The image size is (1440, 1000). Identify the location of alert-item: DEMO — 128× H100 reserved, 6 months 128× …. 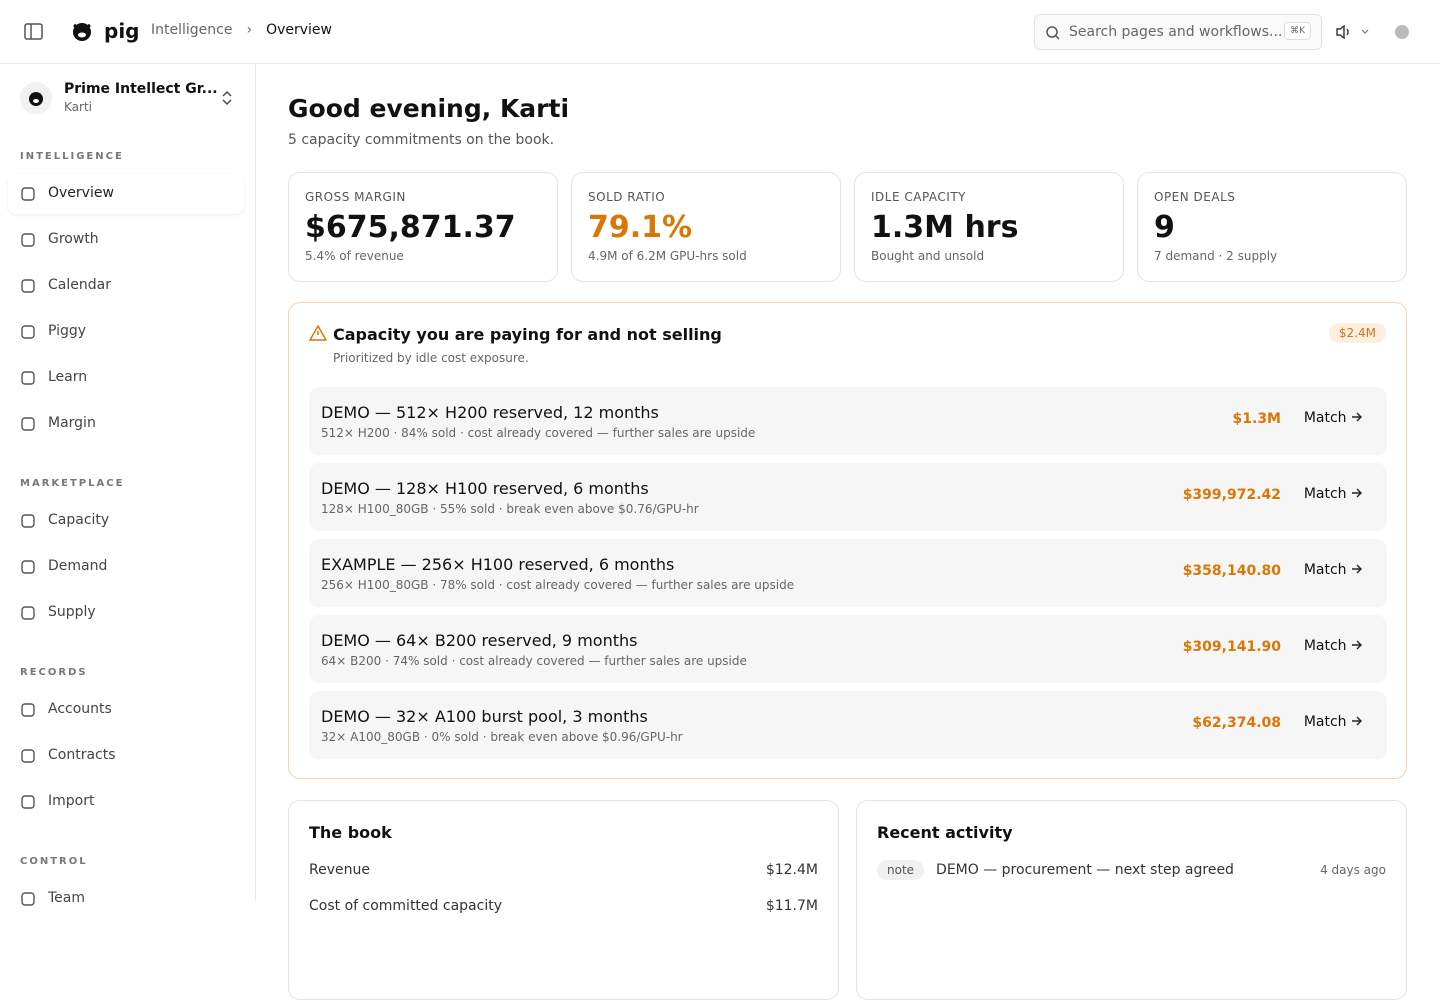
(848, 497).